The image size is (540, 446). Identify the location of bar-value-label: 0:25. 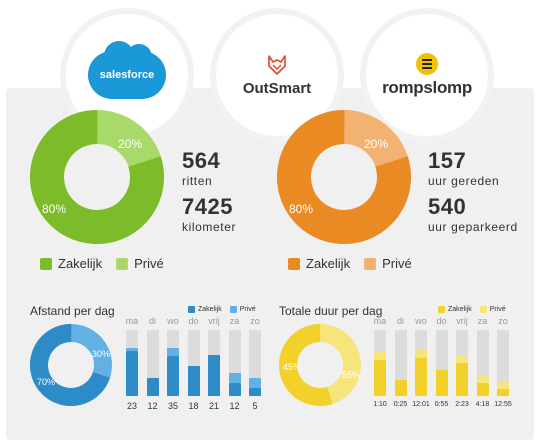
(400, 404).